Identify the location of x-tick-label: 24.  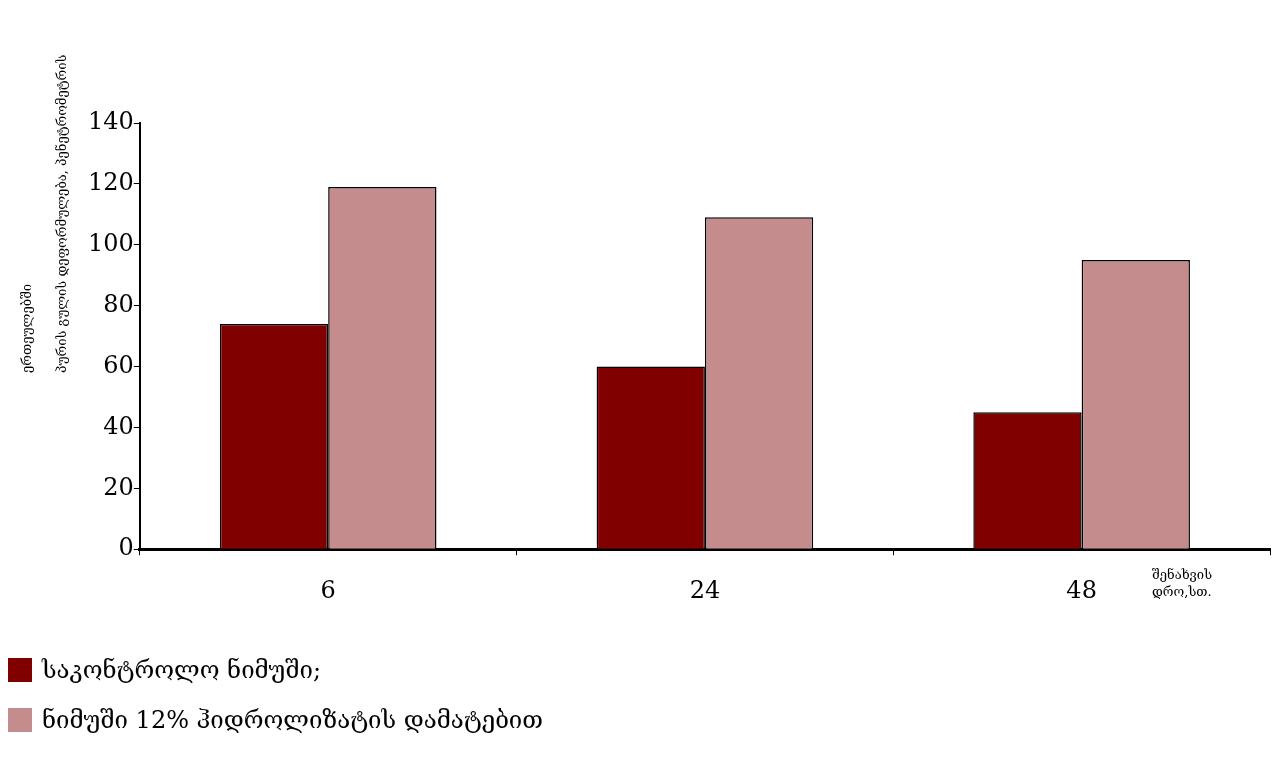
(705, 589).